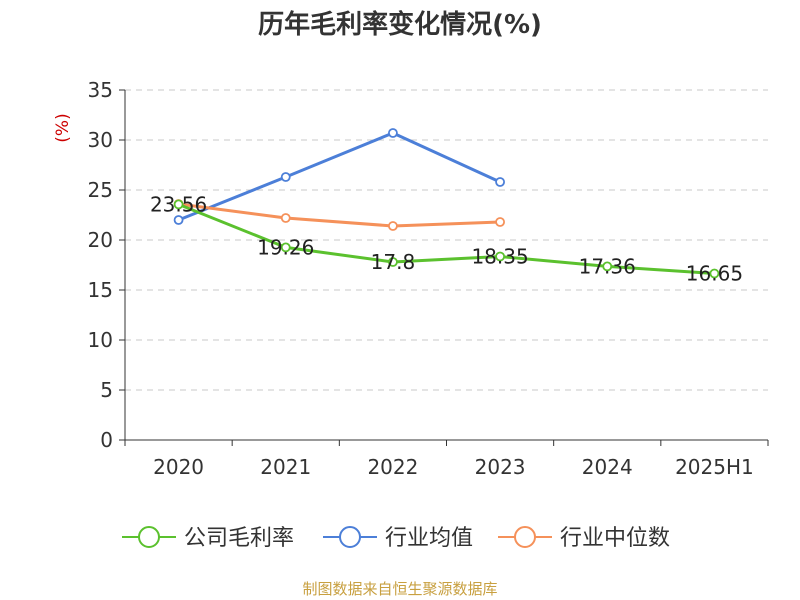 This screenshot has height=600, width=800. Describe the element at coordinates (239, 538) in the screenshot. I see `legend-label: 公司毛利率` at that location.